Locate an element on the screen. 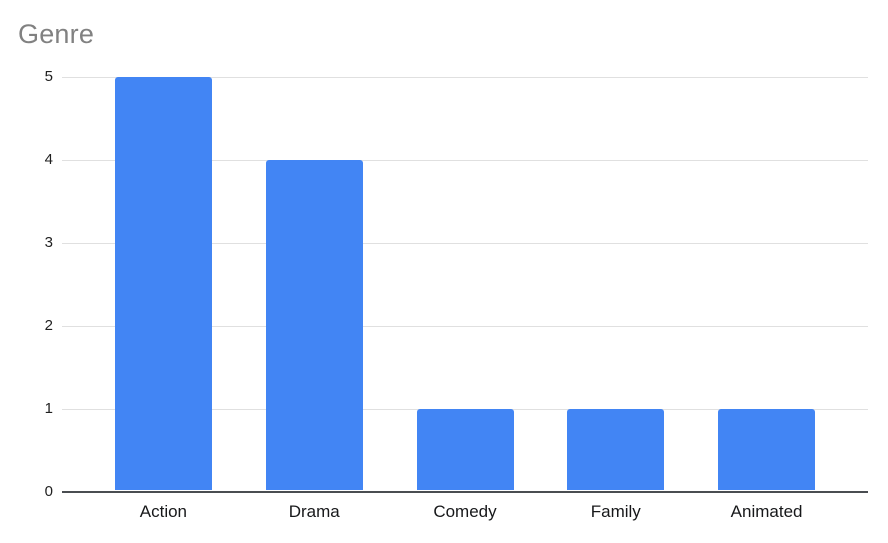 The width and height of the screenshot is (888, 543). bar-drama is located at coordinates (314, 325).